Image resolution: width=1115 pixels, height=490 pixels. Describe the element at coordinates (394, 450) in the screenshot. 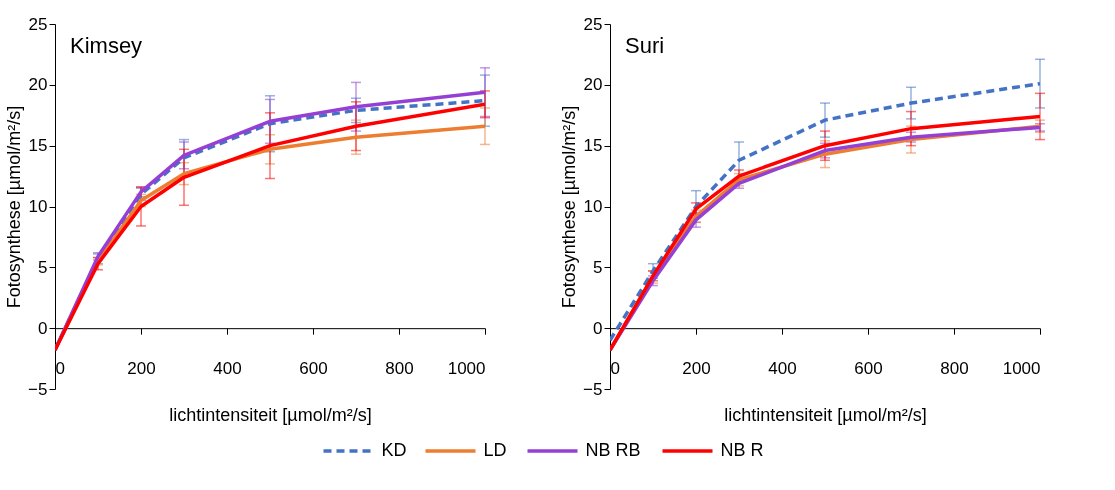

I see `legend-label: KD` at that location.